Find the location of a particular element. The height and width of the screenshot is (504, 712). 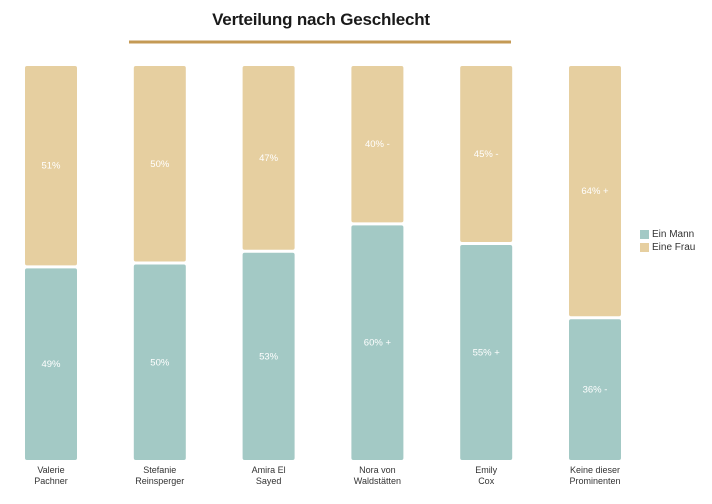

value-label-eine-frau-valerie-pachner: 51% is located at coordinates (51, 166).